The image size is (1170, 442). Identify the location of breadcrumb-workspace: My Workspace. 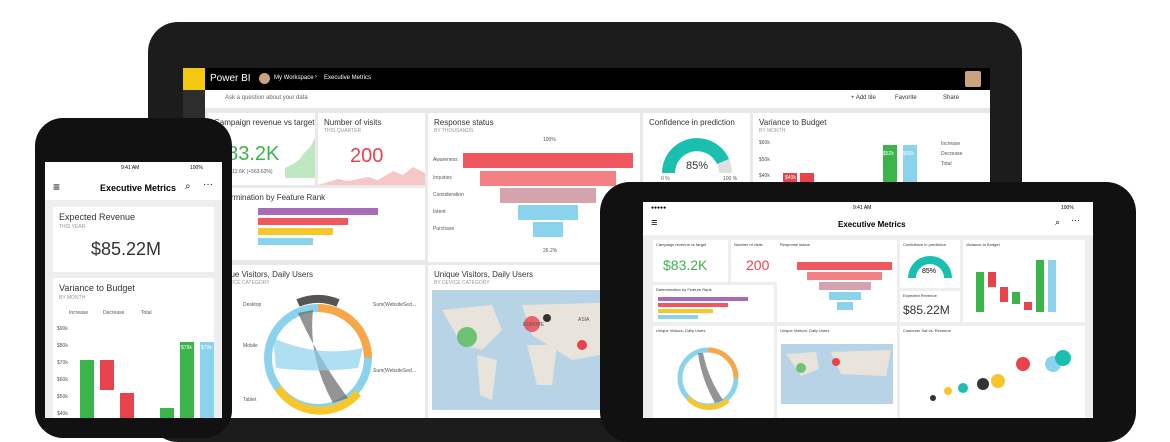
(294, 78).